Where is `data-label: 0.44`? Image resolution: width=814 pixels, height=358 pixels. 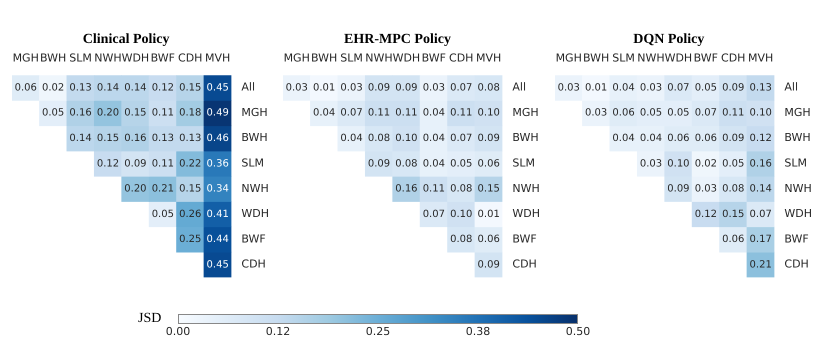 data-label: 0.44 is located at coordinates (217, 240).